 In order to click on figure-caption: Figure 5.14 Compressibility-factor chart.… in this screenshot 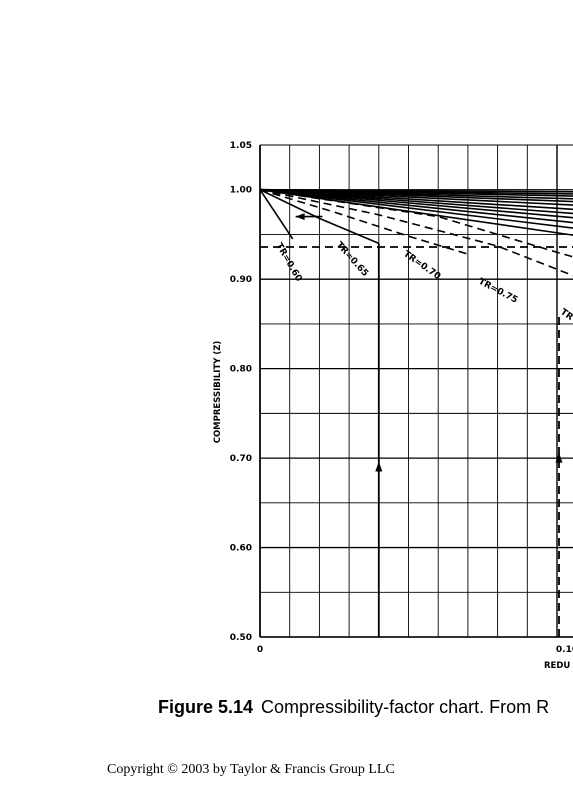, I will do `click(353, 707)`.